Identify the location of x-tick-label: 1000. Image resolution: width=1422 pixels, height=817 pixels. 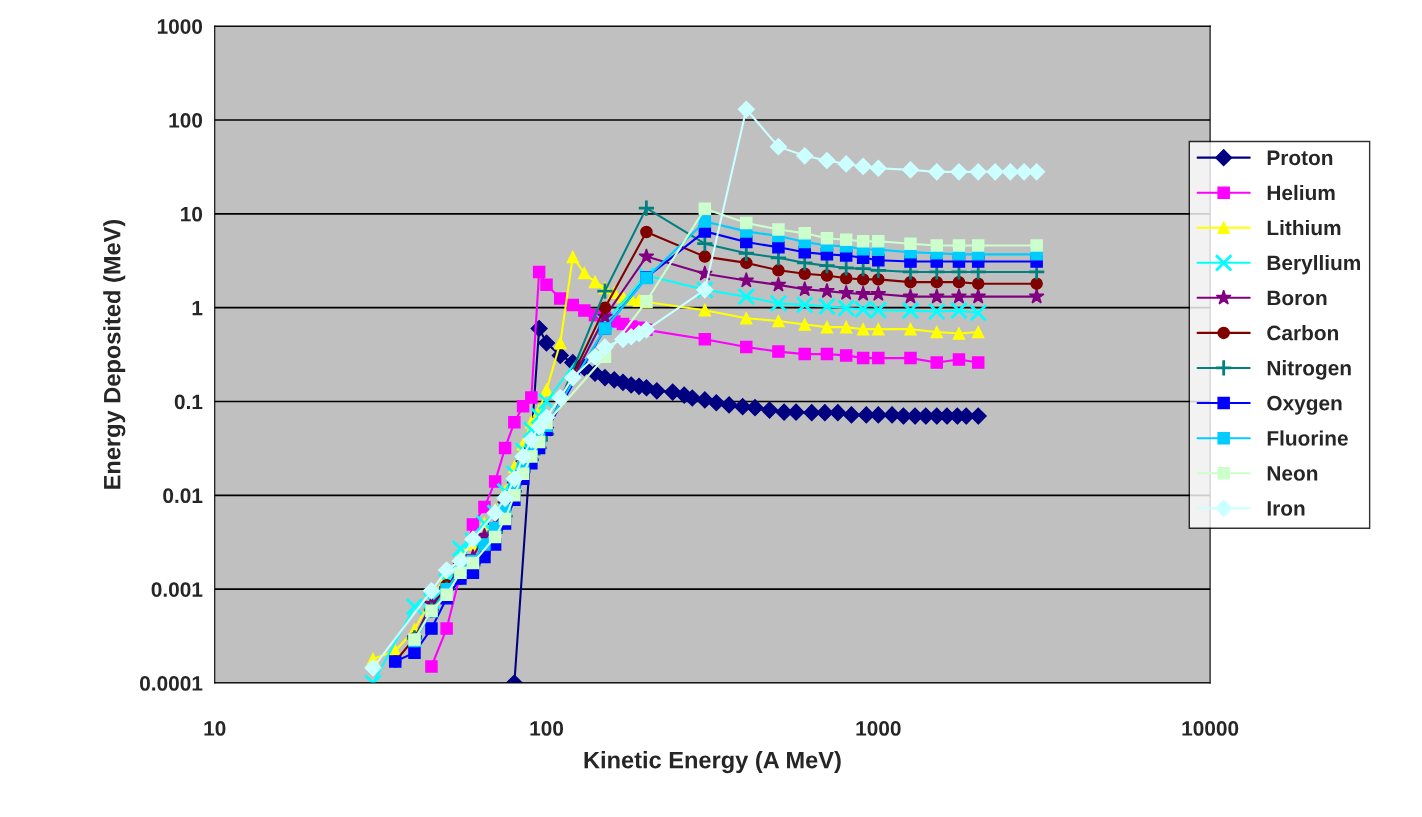
(878, 728).